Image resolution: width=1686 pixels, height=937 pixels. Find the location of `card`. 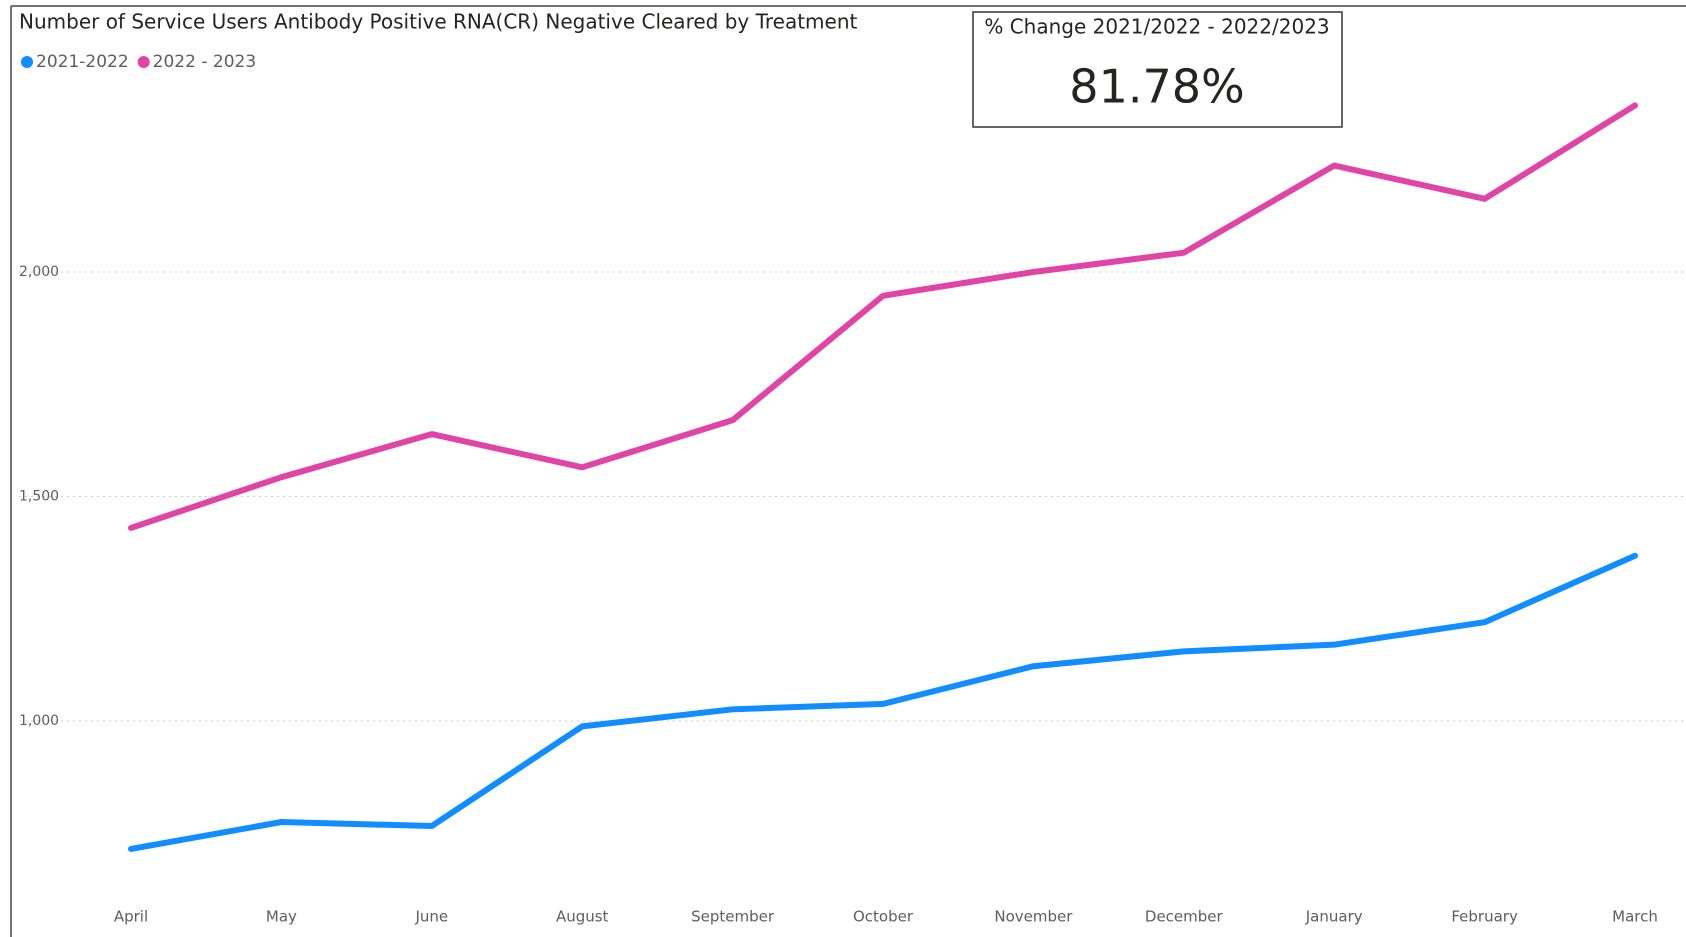

card is located at coordinates (1157, 69).